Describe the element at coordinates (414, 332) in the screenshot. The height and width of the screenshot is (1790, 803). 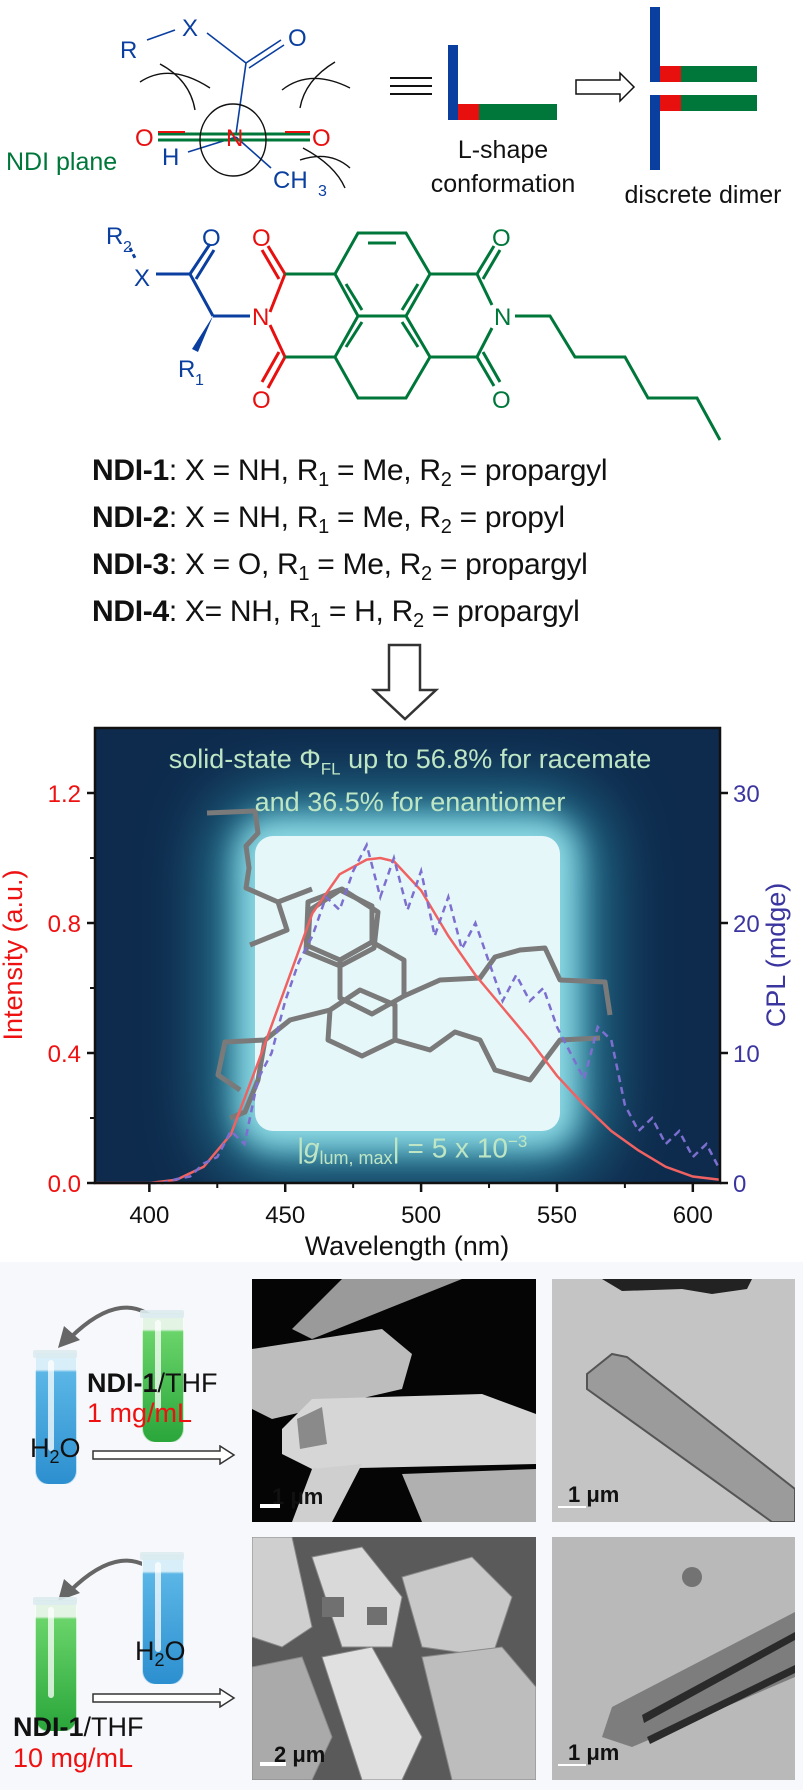
I see `ndi-structure: R 2 X O R 1 O N O O N O` at that location.